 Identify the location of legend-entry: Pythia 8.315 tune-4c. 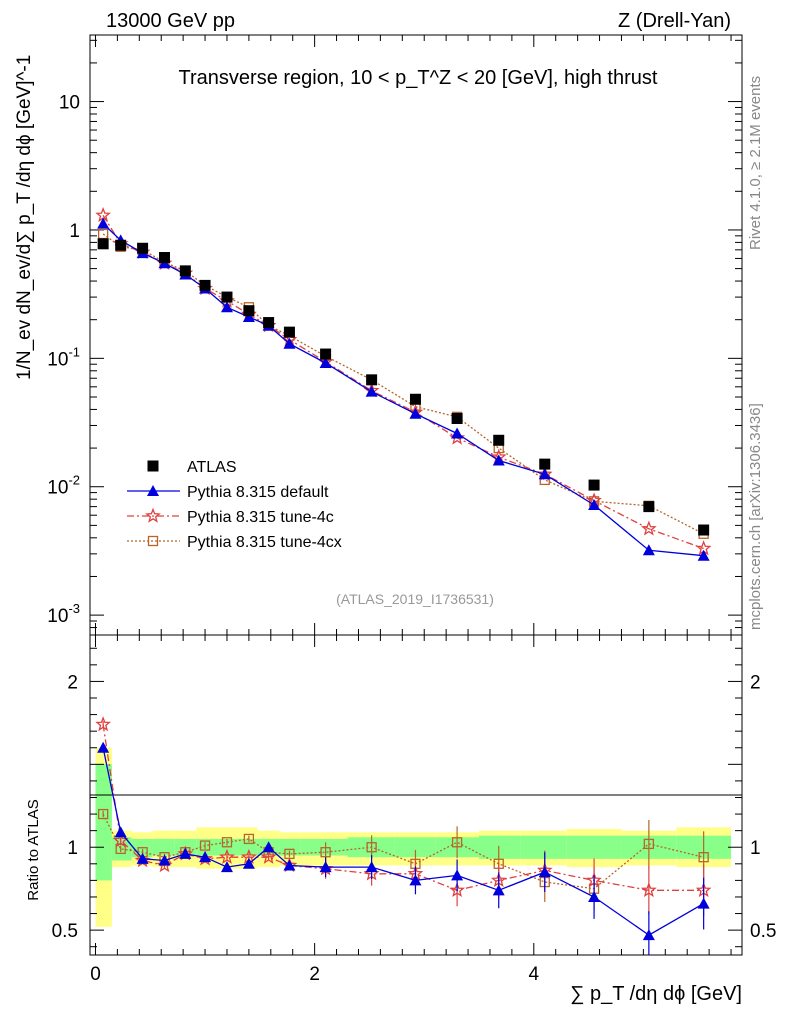
(230, 516).